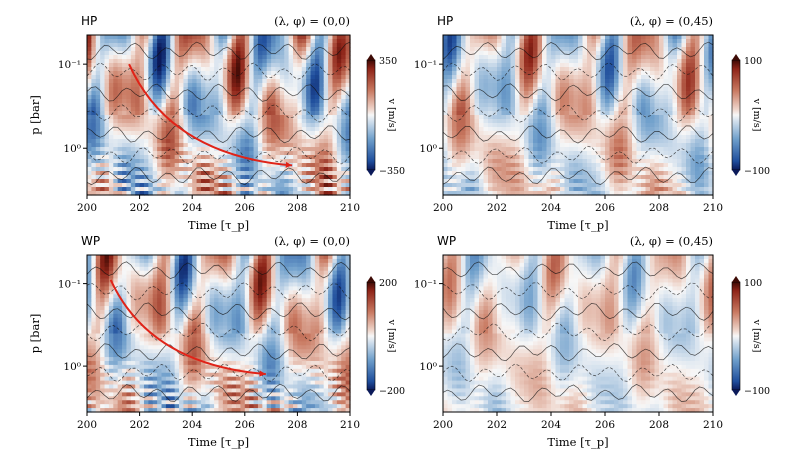 This screenshot has height=450, width=803. Describe the element at coordinates (245, 208) in the screenshot. I see `x-tick-label: 206` at that location.